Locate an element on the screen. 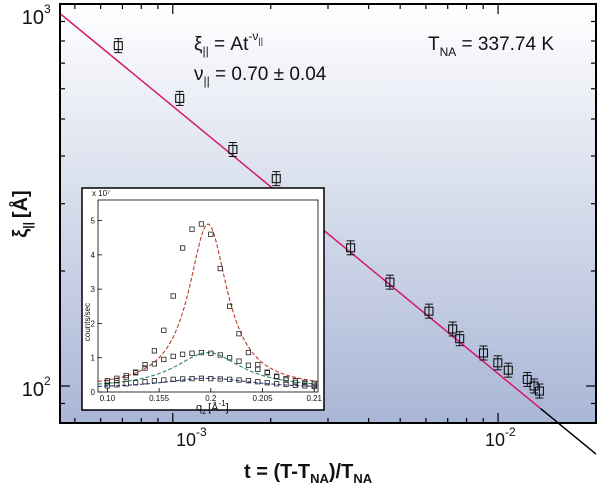  inset-x-tick-label: 0.205 is located at coordinates (263, 398).